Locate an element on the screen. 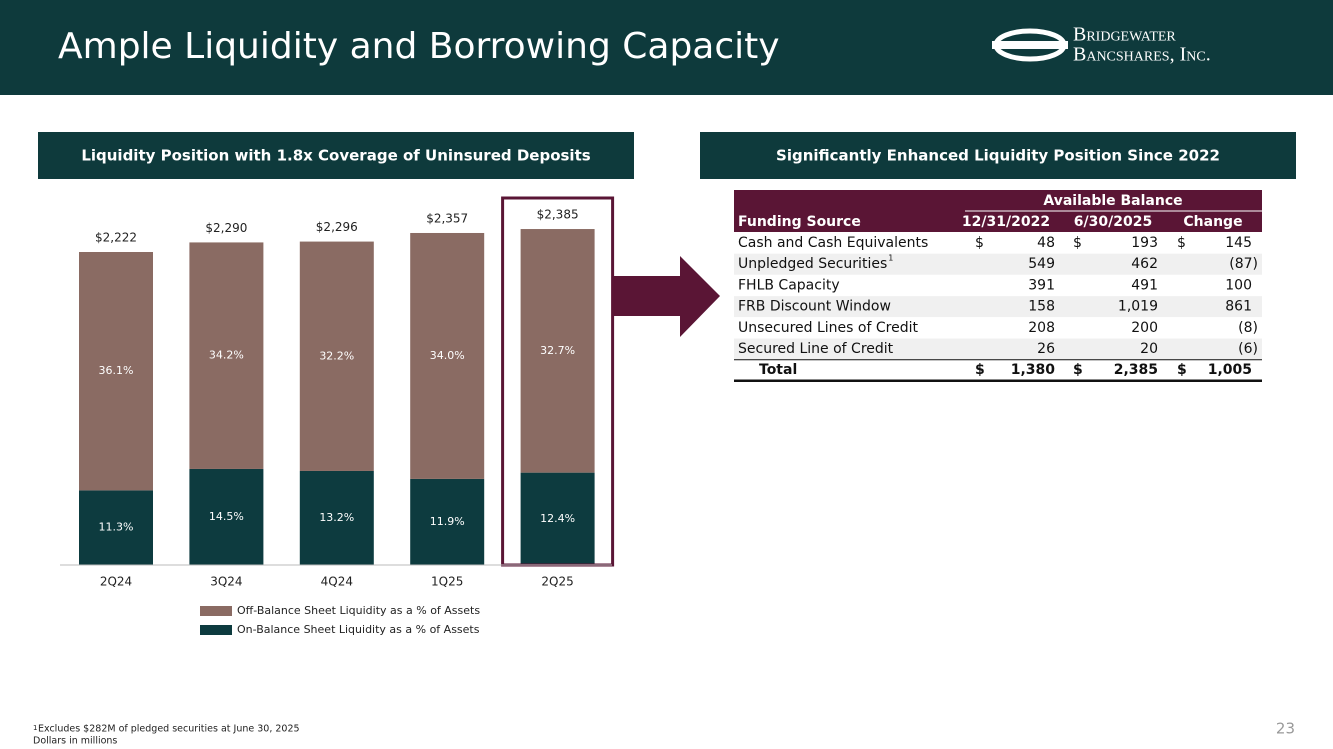 The image size is (1333, 749). data-label: 32.2% is located at coordinates (336, 355).